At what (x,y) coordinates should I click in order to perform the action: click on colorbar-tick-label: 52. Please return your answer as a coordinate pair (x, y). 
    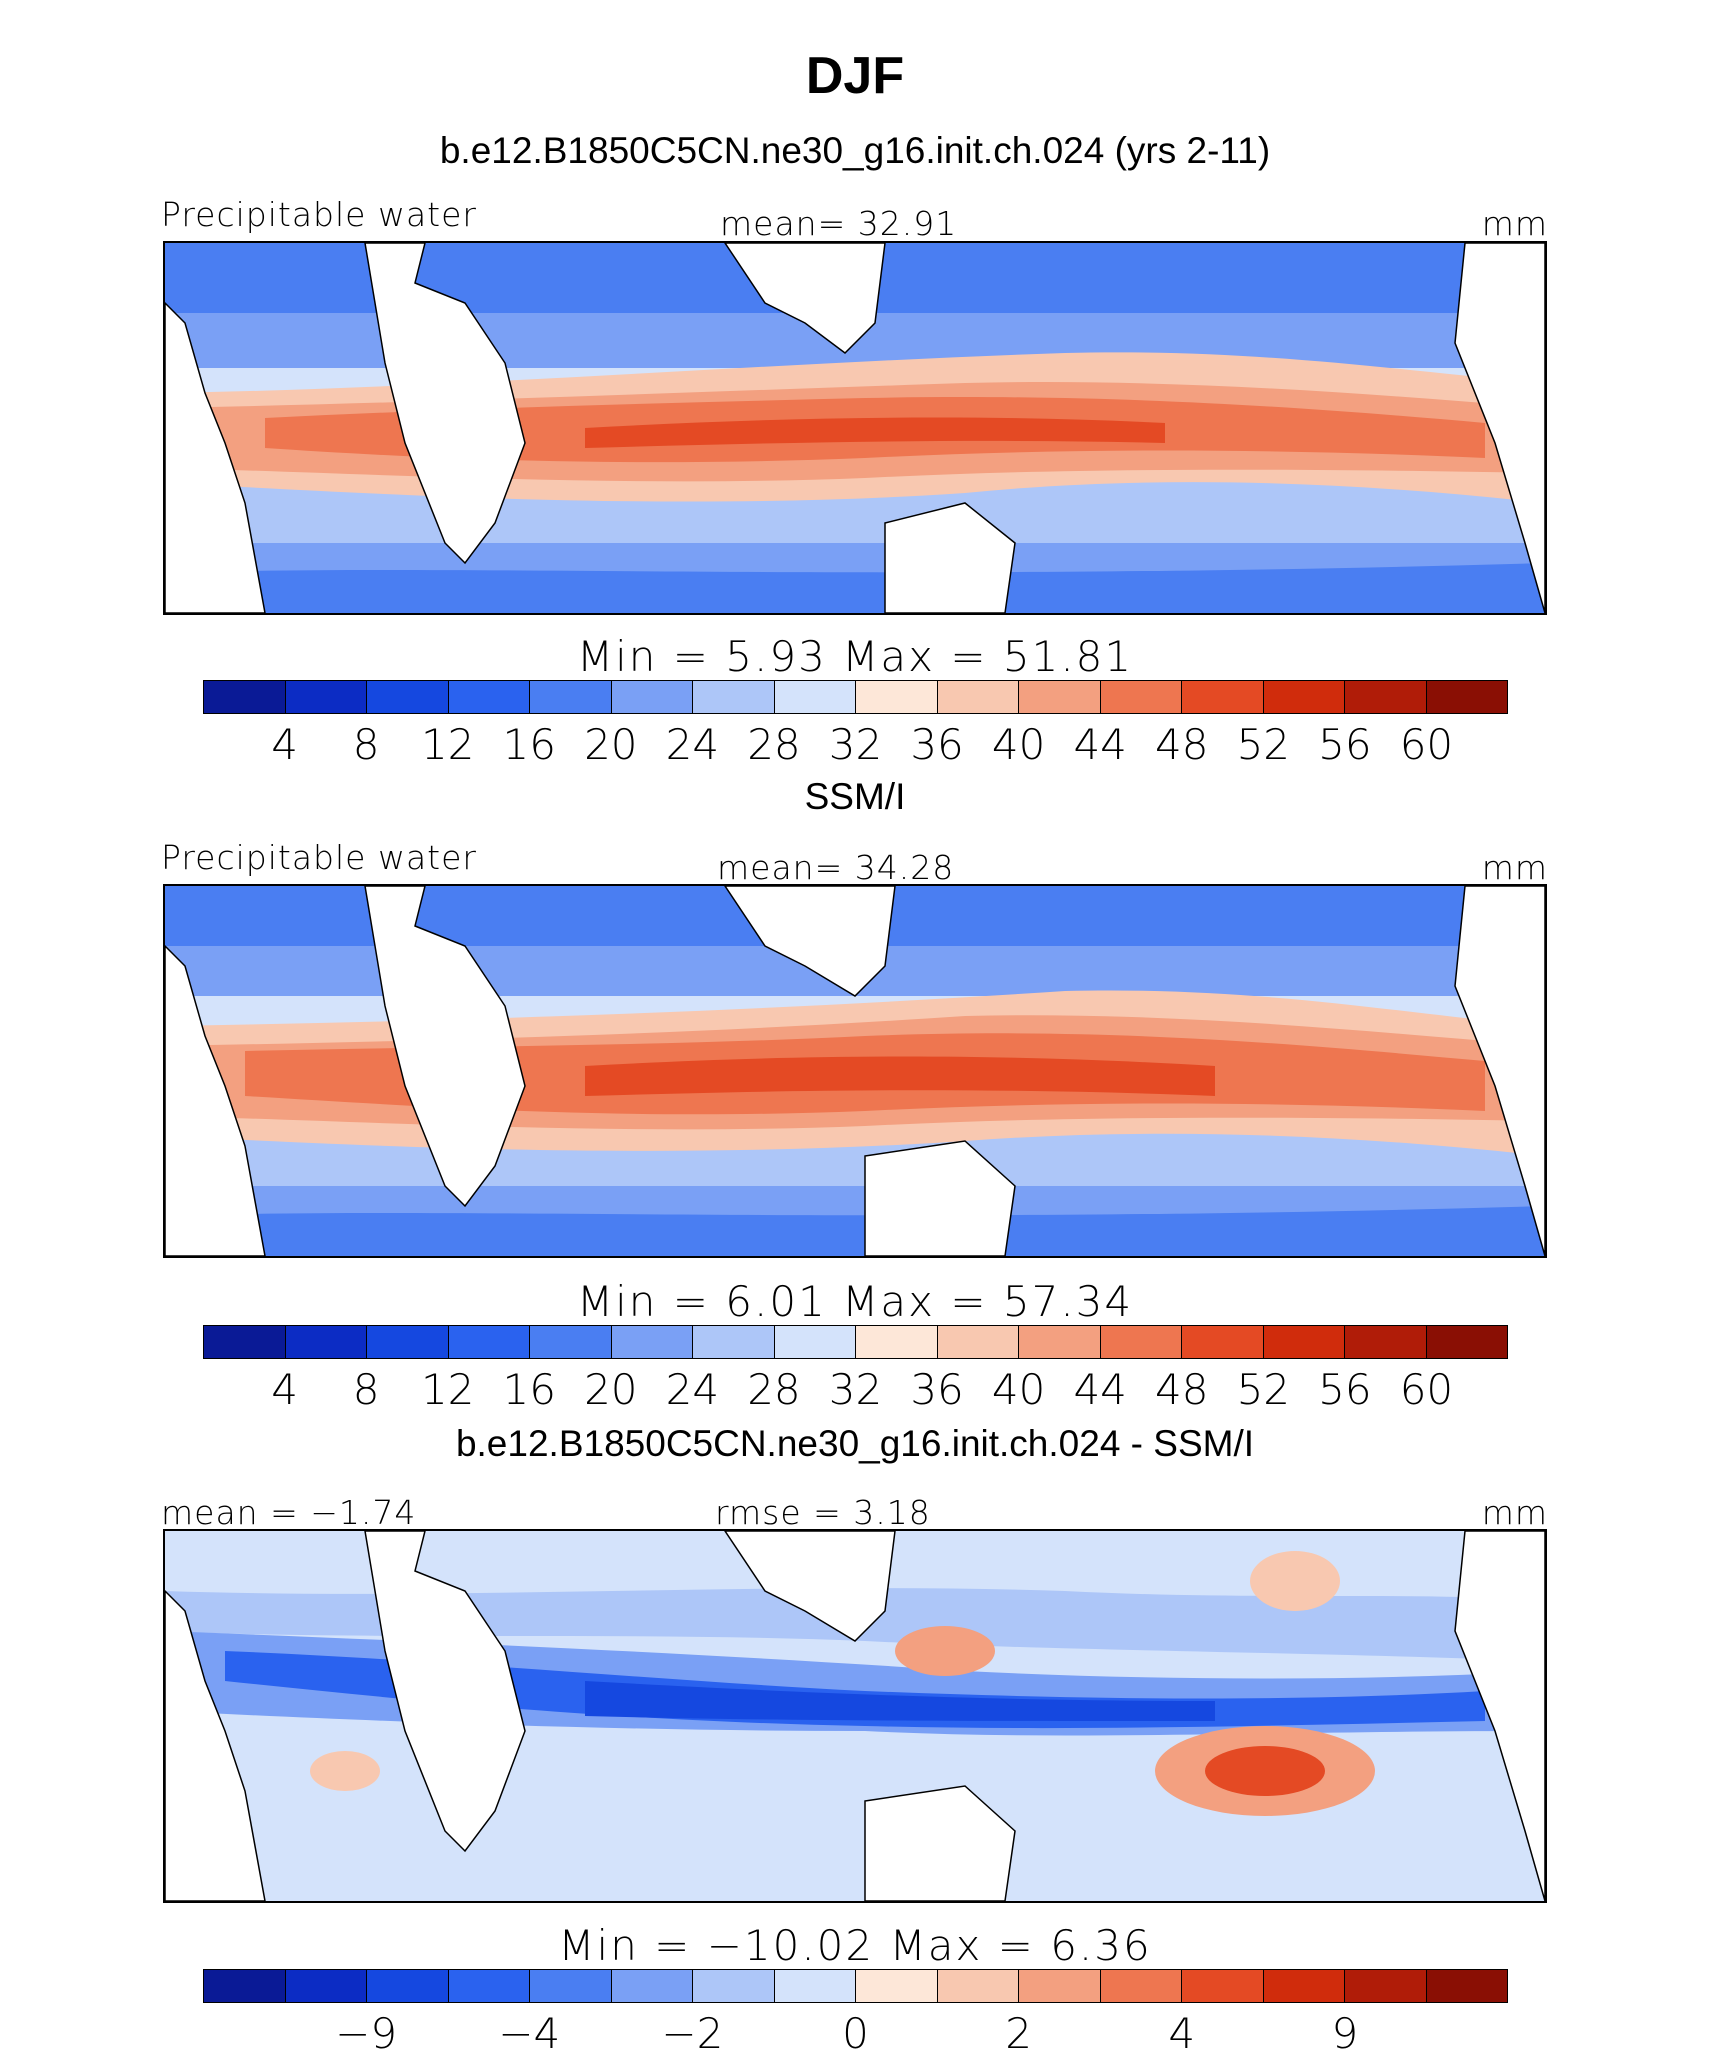
    Looking at the image, I should click on (1263, 1389).